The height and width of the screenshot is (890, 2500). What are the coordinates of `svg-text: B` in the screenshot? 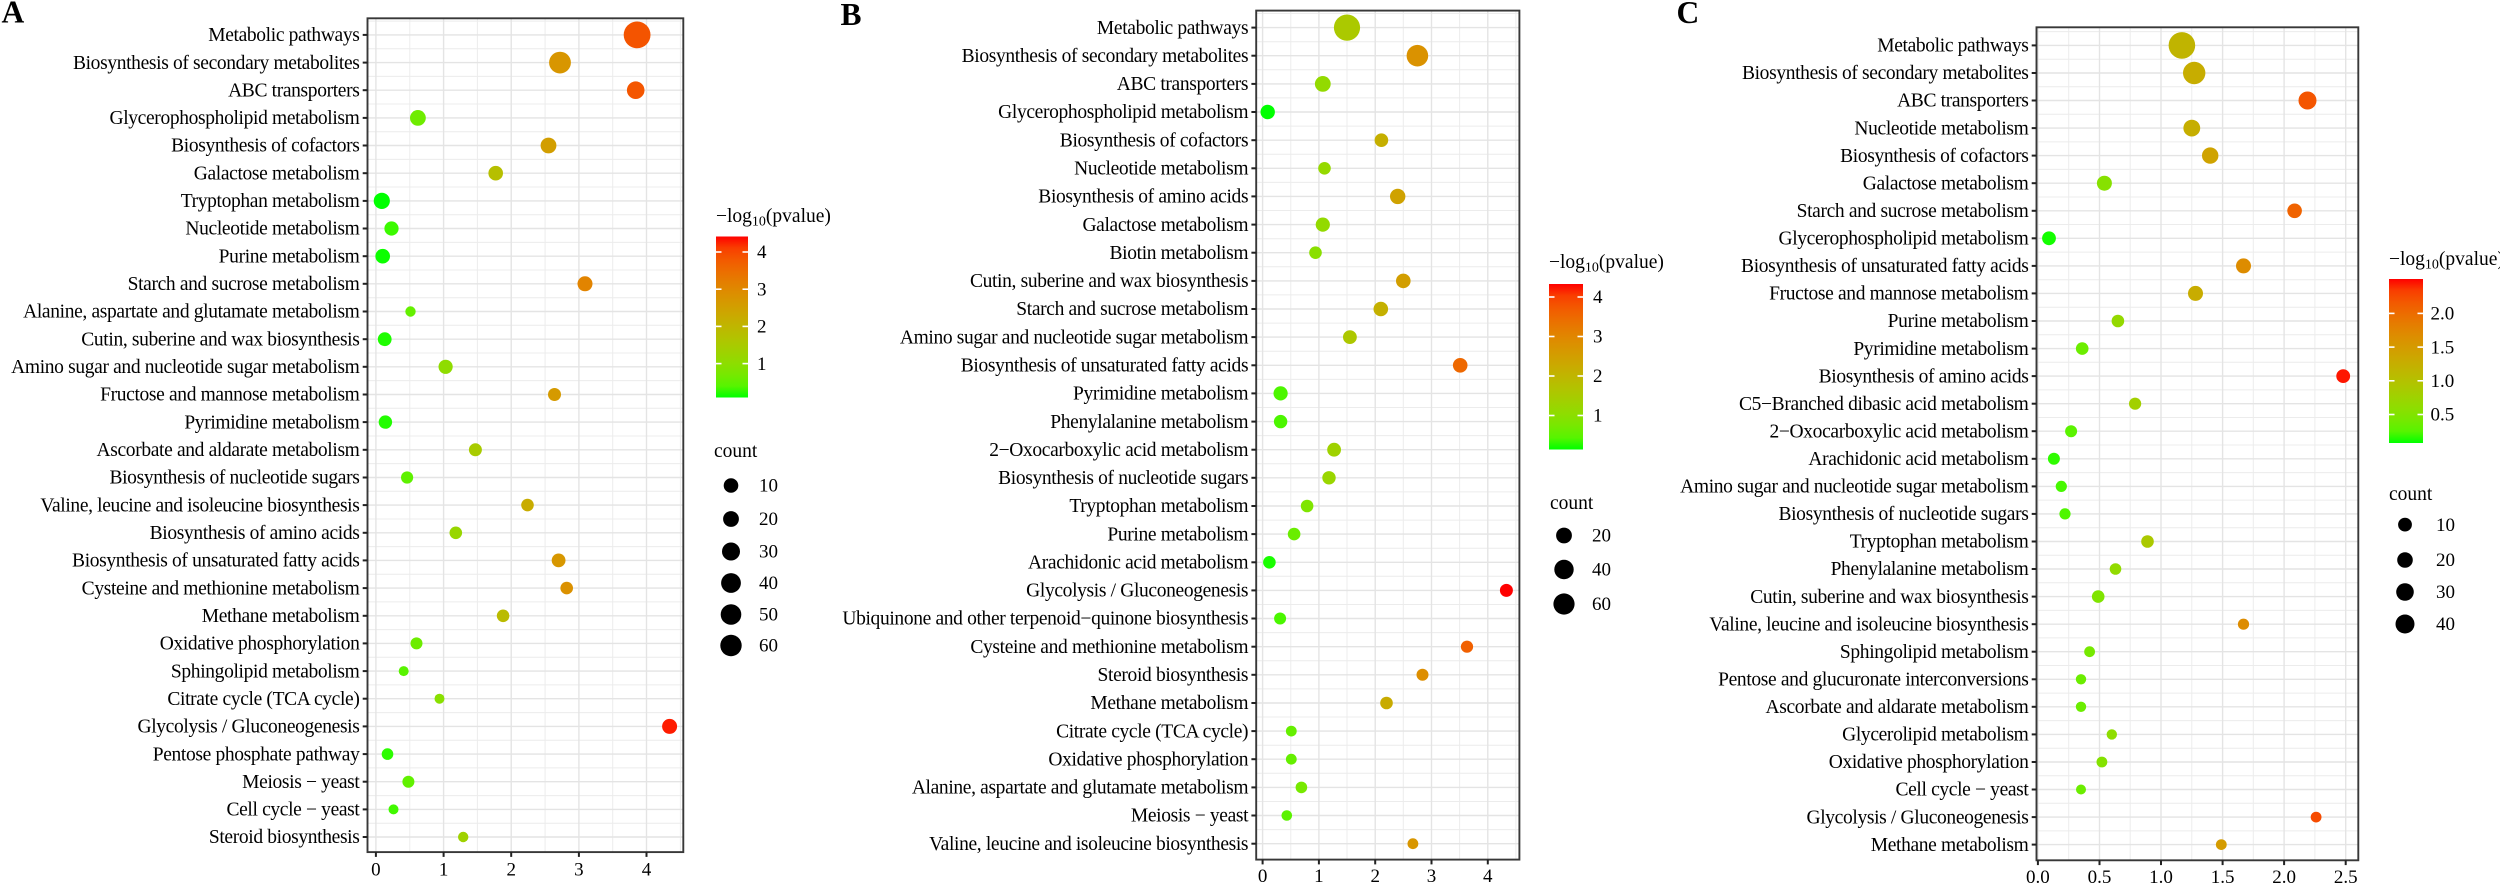 It's located at (851, 16).